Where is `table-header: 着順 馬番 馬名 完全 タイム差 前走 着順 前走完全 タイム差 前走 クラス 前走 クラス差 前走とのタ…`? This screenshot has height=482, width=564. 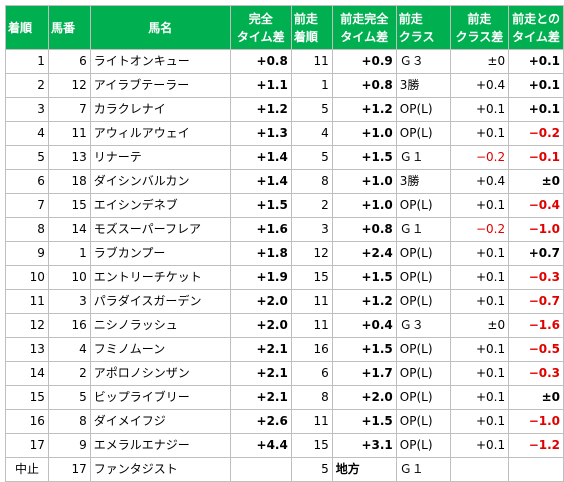
table-header: 着順 馬番 馬名 完全 タイム差 前走 着順 前走完全 タイム差 前走 クラス 前走 クラス差 前走とのタ… is located at coordinates (284, 27).